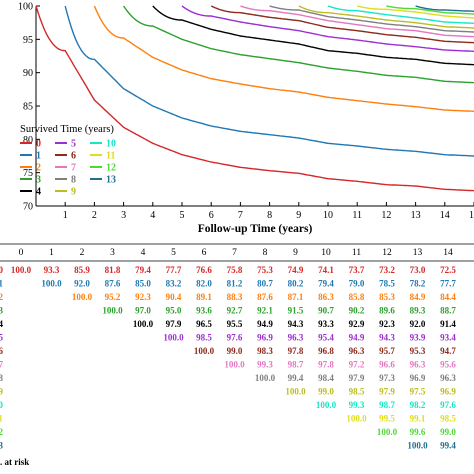  Describe the element at coordinates (387, 253) in the screenshot. I see `table-header-cell: 12` at that location.